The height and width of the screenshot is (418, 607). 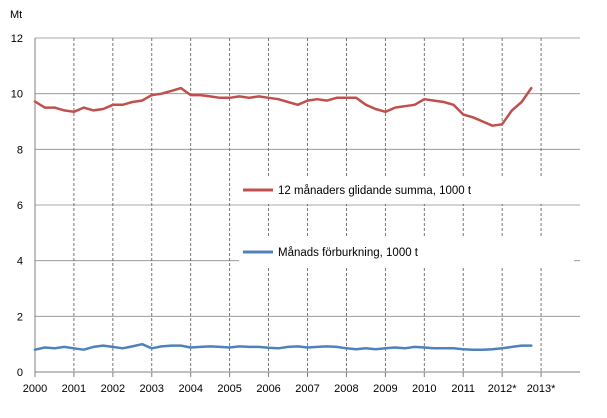 What do you see at coordinates (385, 389) in the screenshot?
I see `x-tick-label-2009: 2009` at bounding box center [385, 389].